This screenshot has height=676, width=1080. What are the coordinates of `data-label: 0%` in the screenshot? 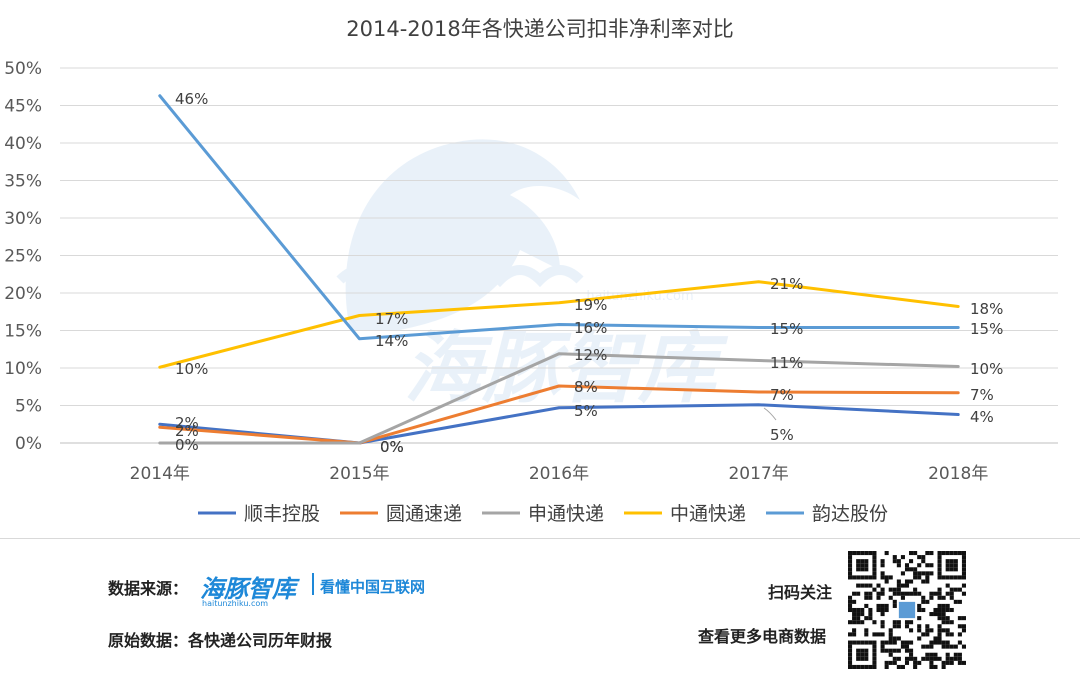 It's located at (392, 447).